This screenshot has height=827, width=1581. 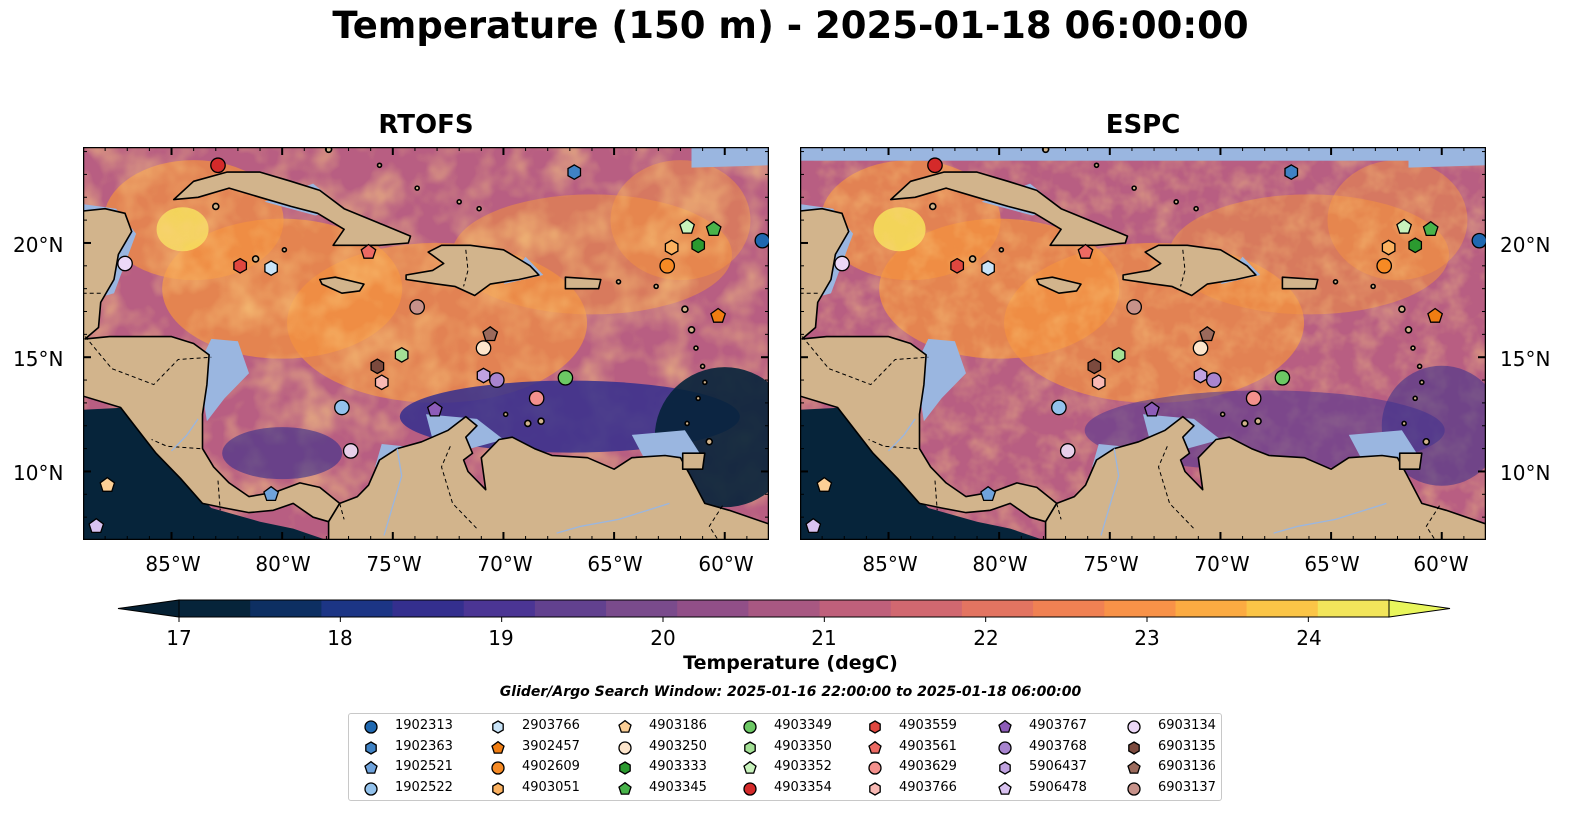 I want to click on colorbar-tick-20: 20, so click(x=663, y=638).